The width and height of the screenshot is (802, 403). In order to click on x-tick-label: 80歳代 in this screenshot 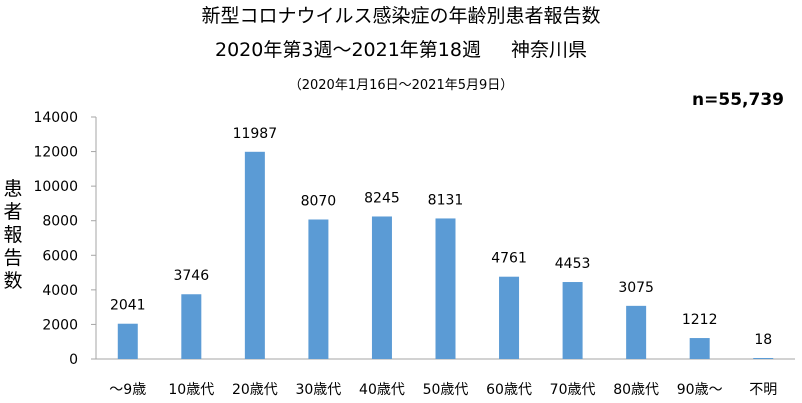, I will do `click(636, 390)`.